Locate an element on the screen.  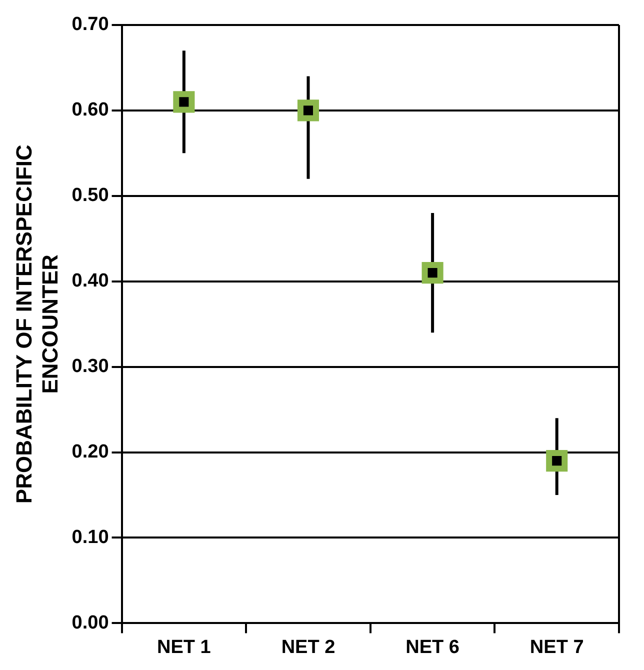
y-tick-label: 0.30 is located at coordinates (90, 367).